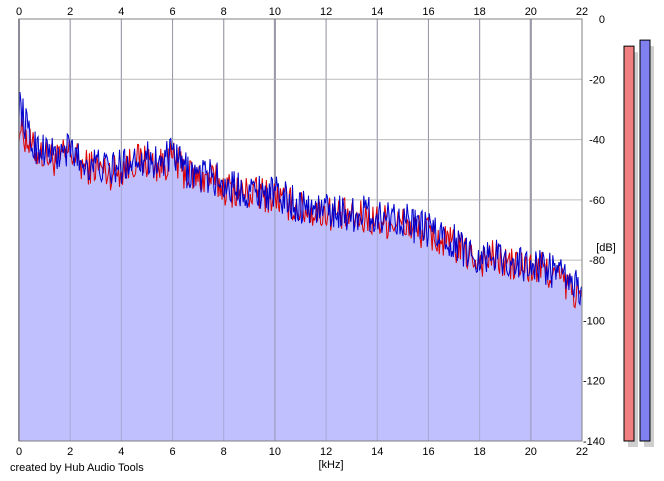  I want to click on credit-text: created by Hub Audio Tools, so click(77, 468).